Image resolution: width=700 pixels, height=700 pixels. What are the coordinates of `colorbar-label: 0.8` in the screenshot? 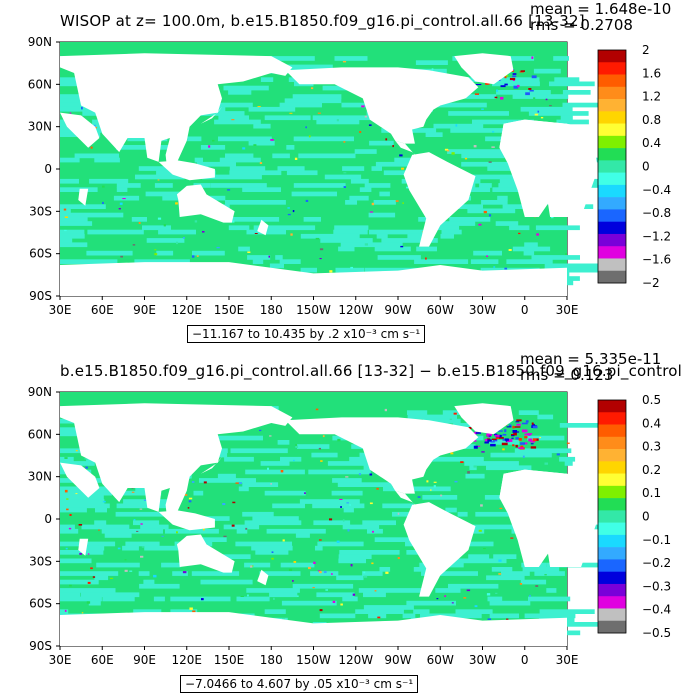 It's located at (651, 120).